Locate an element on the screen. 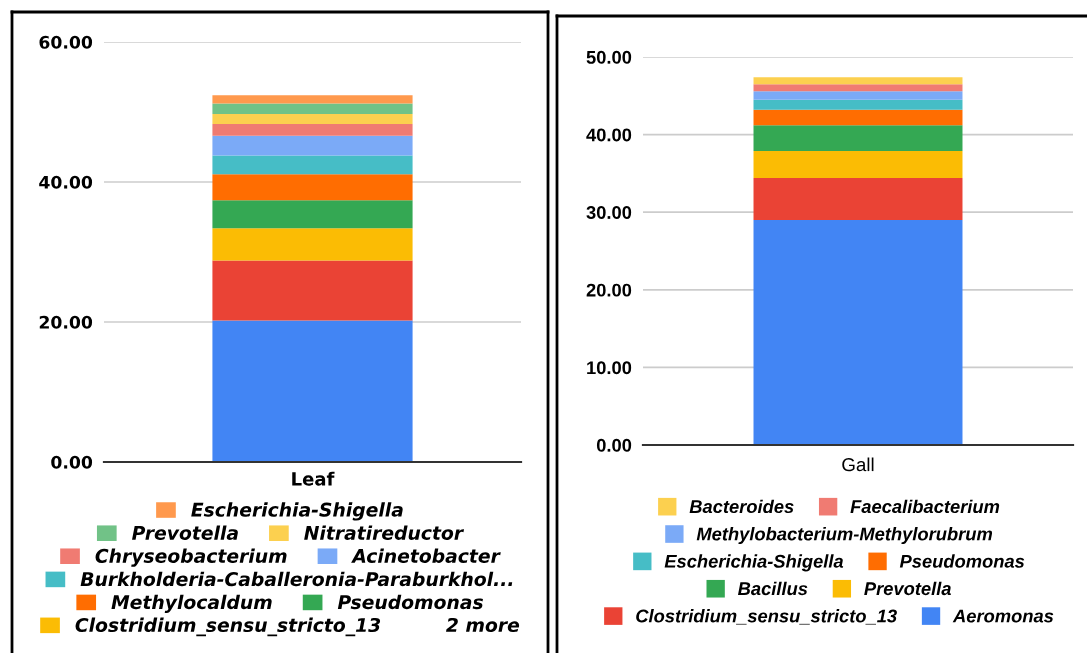  legend-label: Nitratireductor is located at coordinates (384, 532).